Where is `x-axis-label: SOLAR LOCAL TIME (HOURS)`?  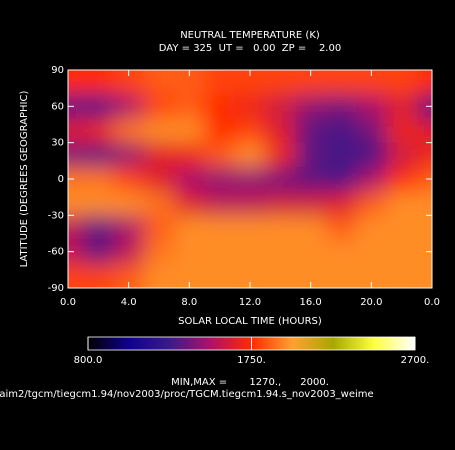
x-axis-label: SOLAR LOCAL TIME (HOURS) is located at coordinates (250, 321).